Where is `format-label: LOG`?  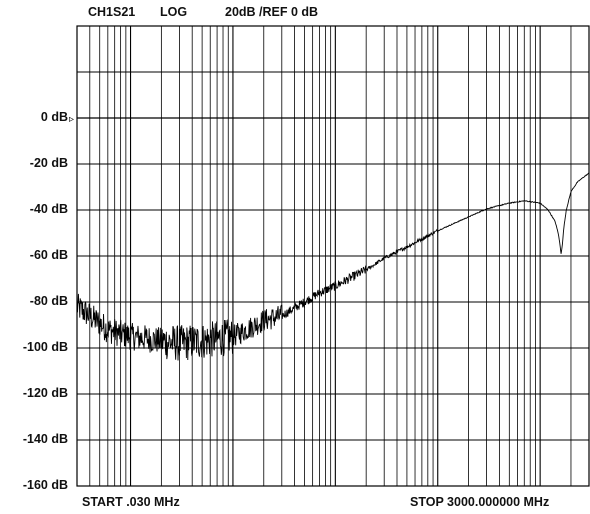
format-label: LOG is located at coordinates (174, 12).